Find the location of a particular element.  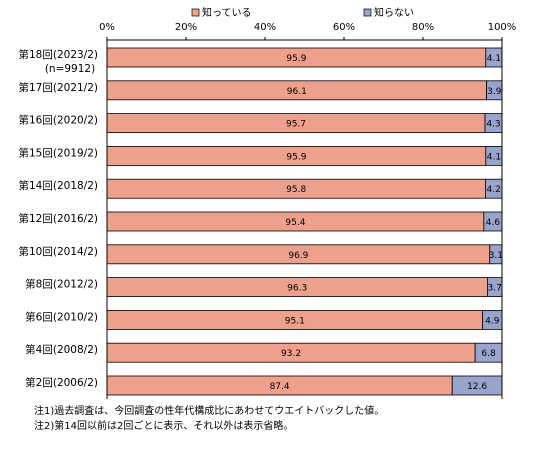

x-tick-label: 20% is located at coordinates (186, 27).